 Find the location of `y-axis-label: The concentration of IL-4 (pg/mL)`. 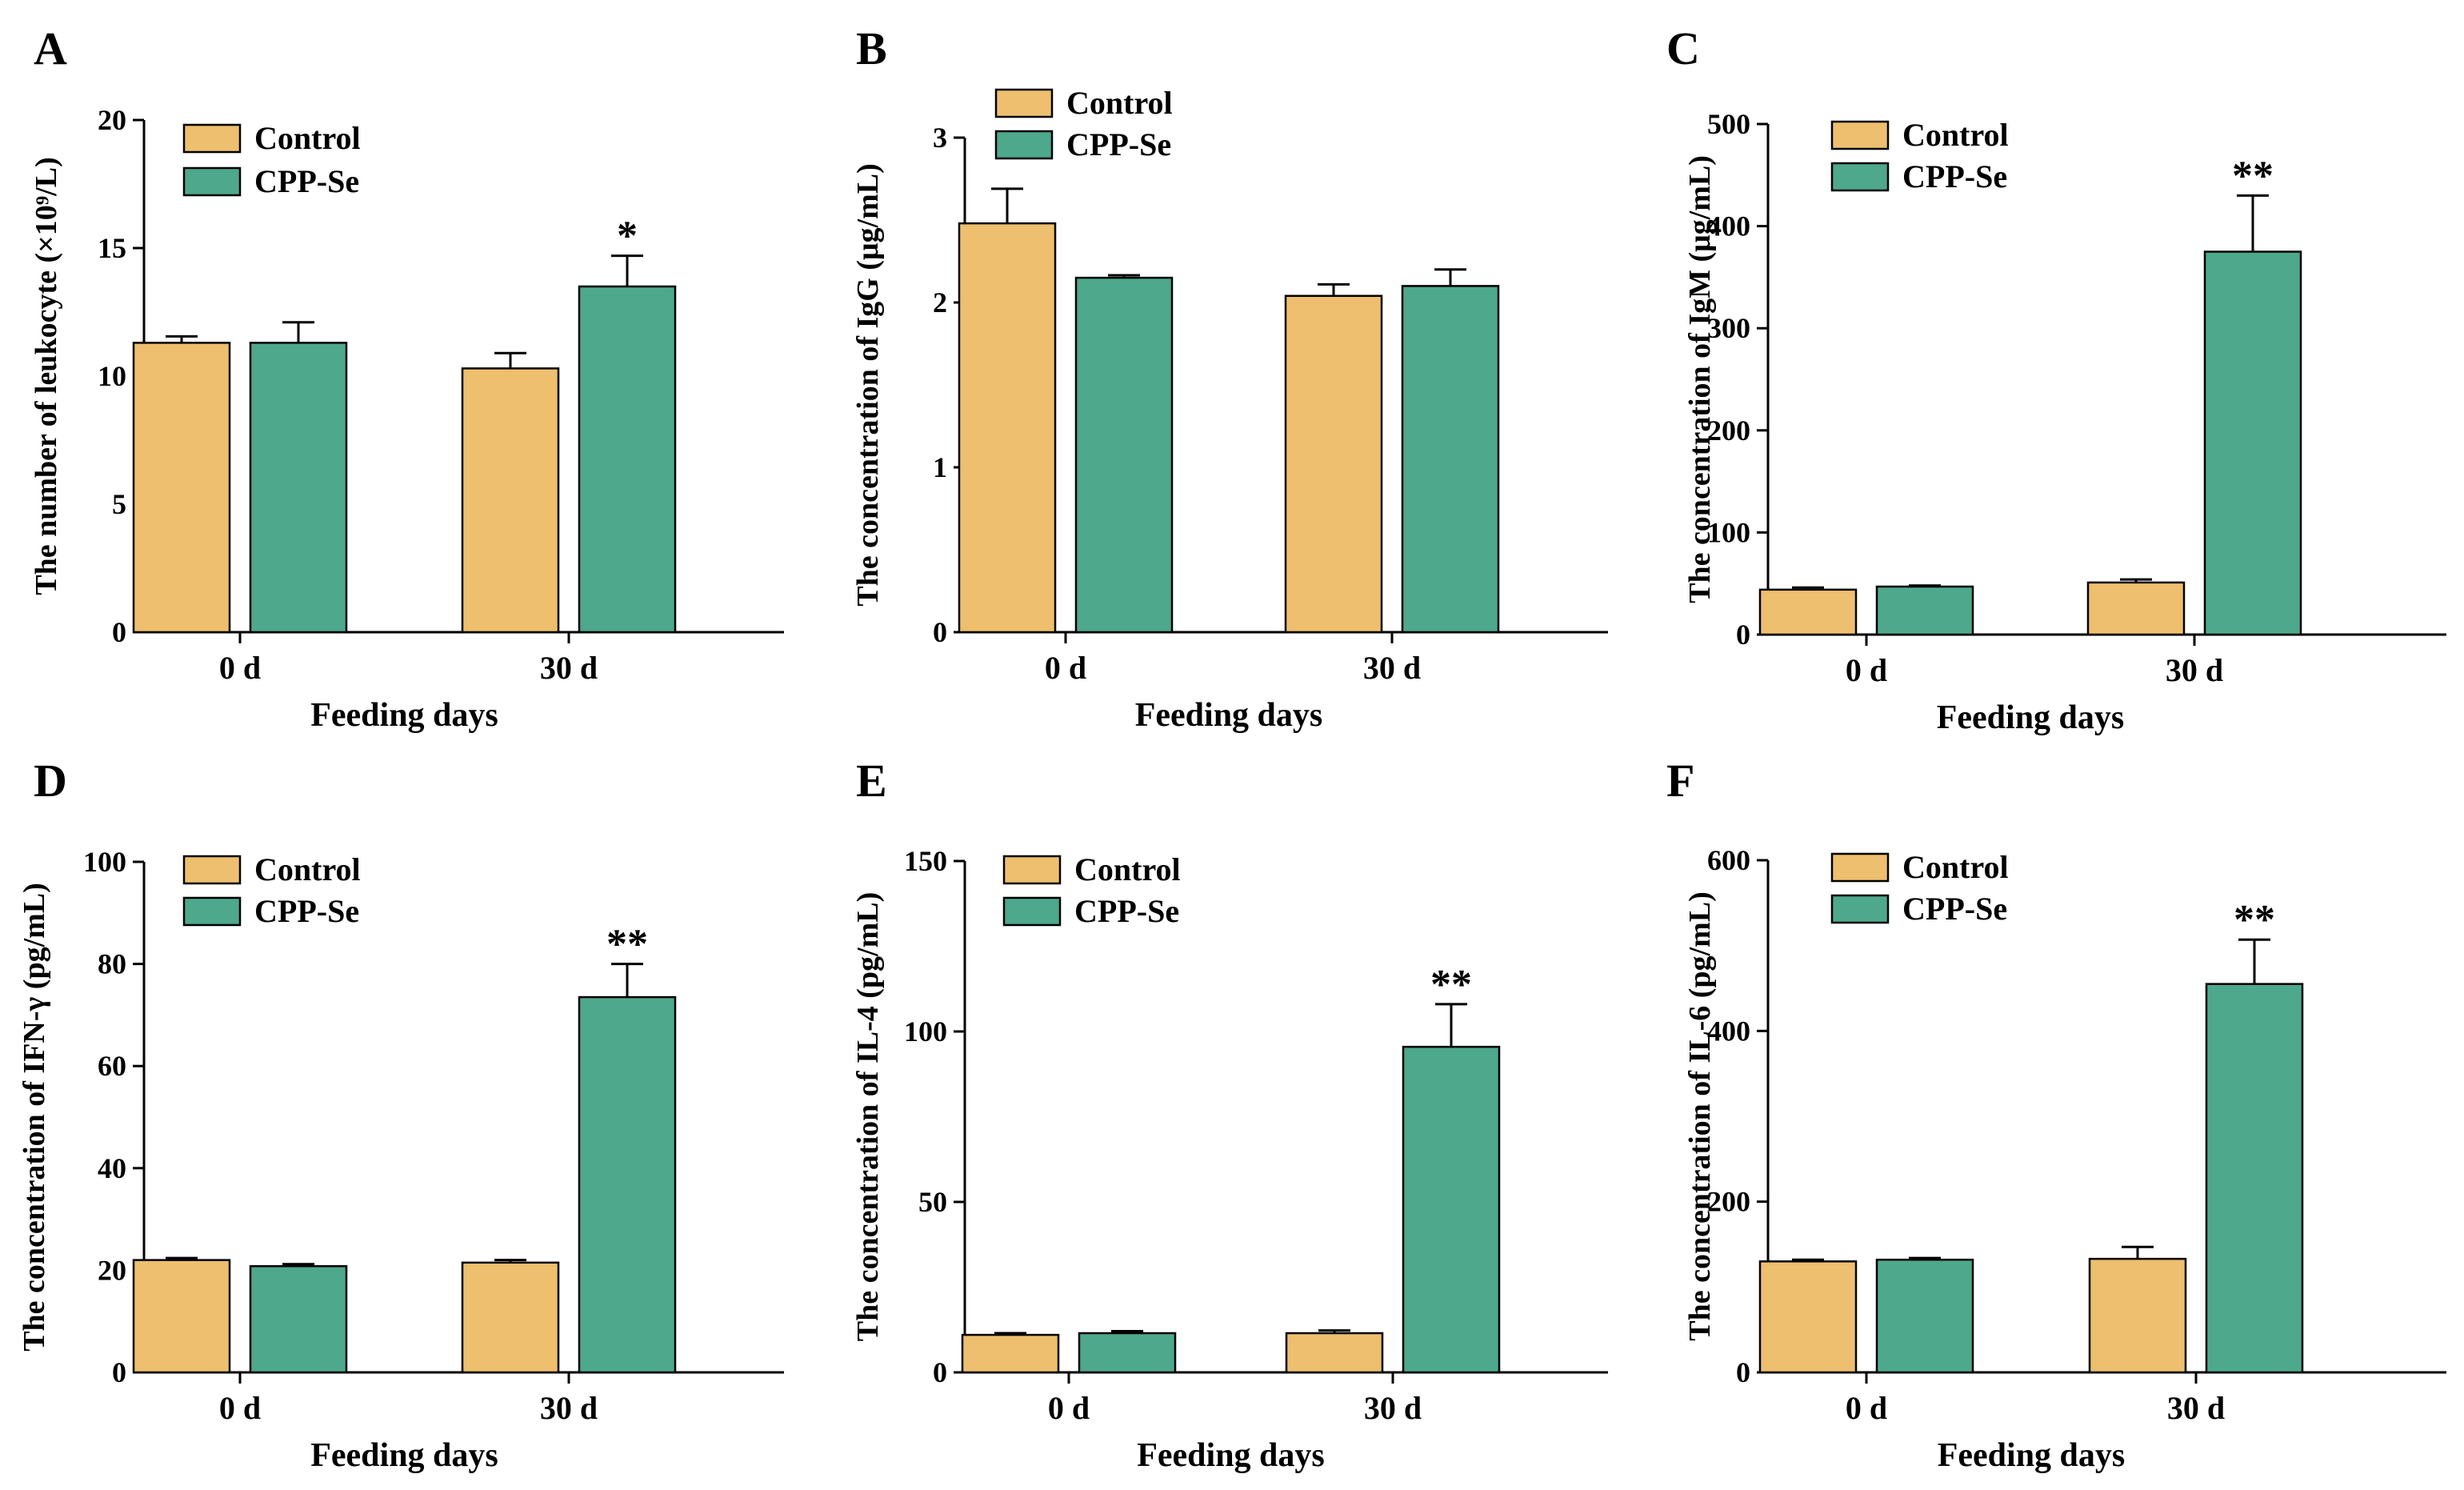

y-axis-label: The concentration of IL-4 (pg/mL) is located at coordinates (868, 1117).